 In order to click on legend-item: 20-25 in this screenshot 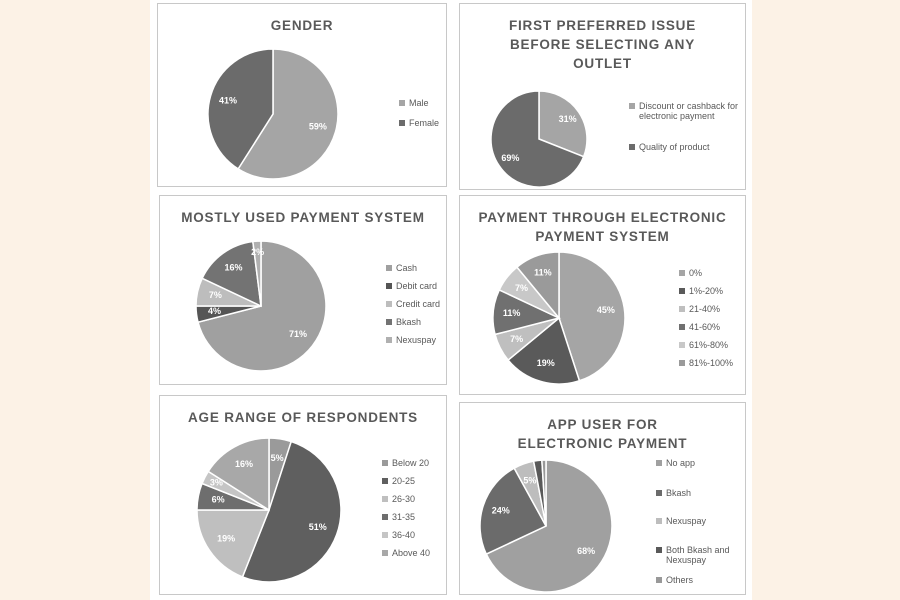, I will do `click(412, 481)`.